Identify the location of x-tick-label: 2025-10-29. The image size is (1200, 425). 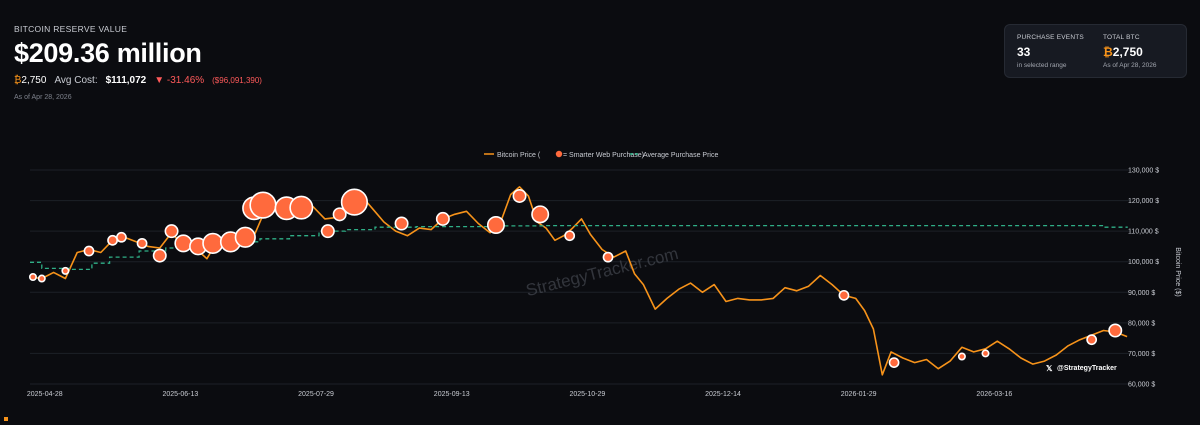
(587, 394).